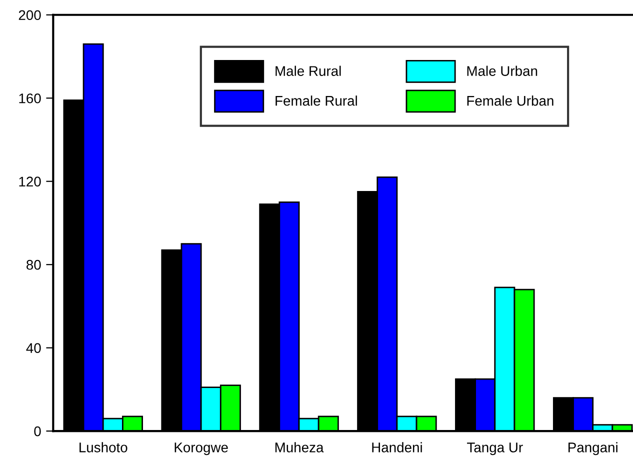 This screenshot has height=465, width=633. What do you see at coordinates (510, 101) in the screenshot?
I see `legend-label: Female Urban` at bounding box center [510, 101].